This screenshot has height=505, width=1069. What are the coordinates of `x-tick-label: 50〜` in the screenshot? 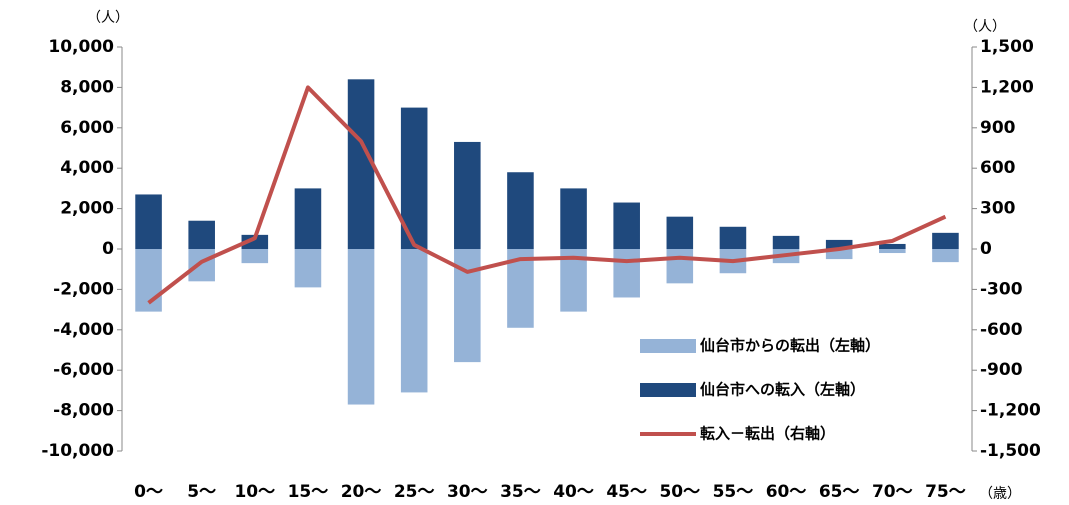 It's located at (679, 492).